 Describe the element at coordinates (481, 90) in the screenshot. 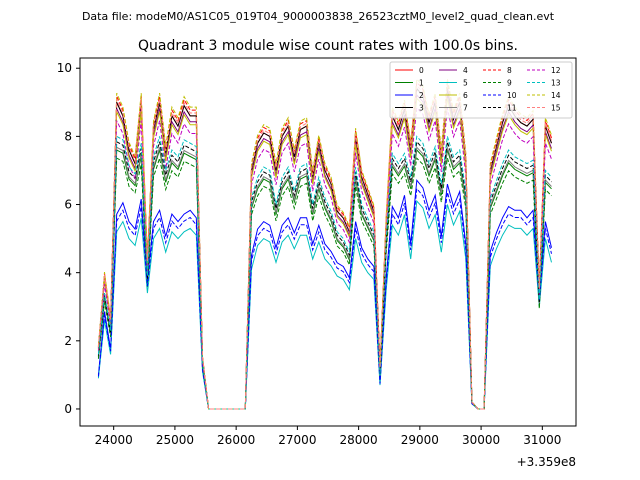

I see `legend-box` at that location.